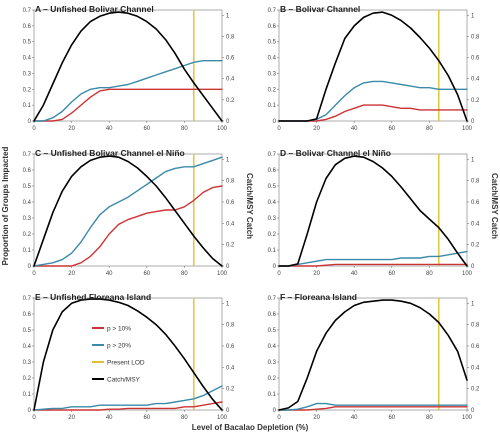 The height and width of the screenshot is (435, 500). I want to click on panel-e-frame, so click(128, 354).